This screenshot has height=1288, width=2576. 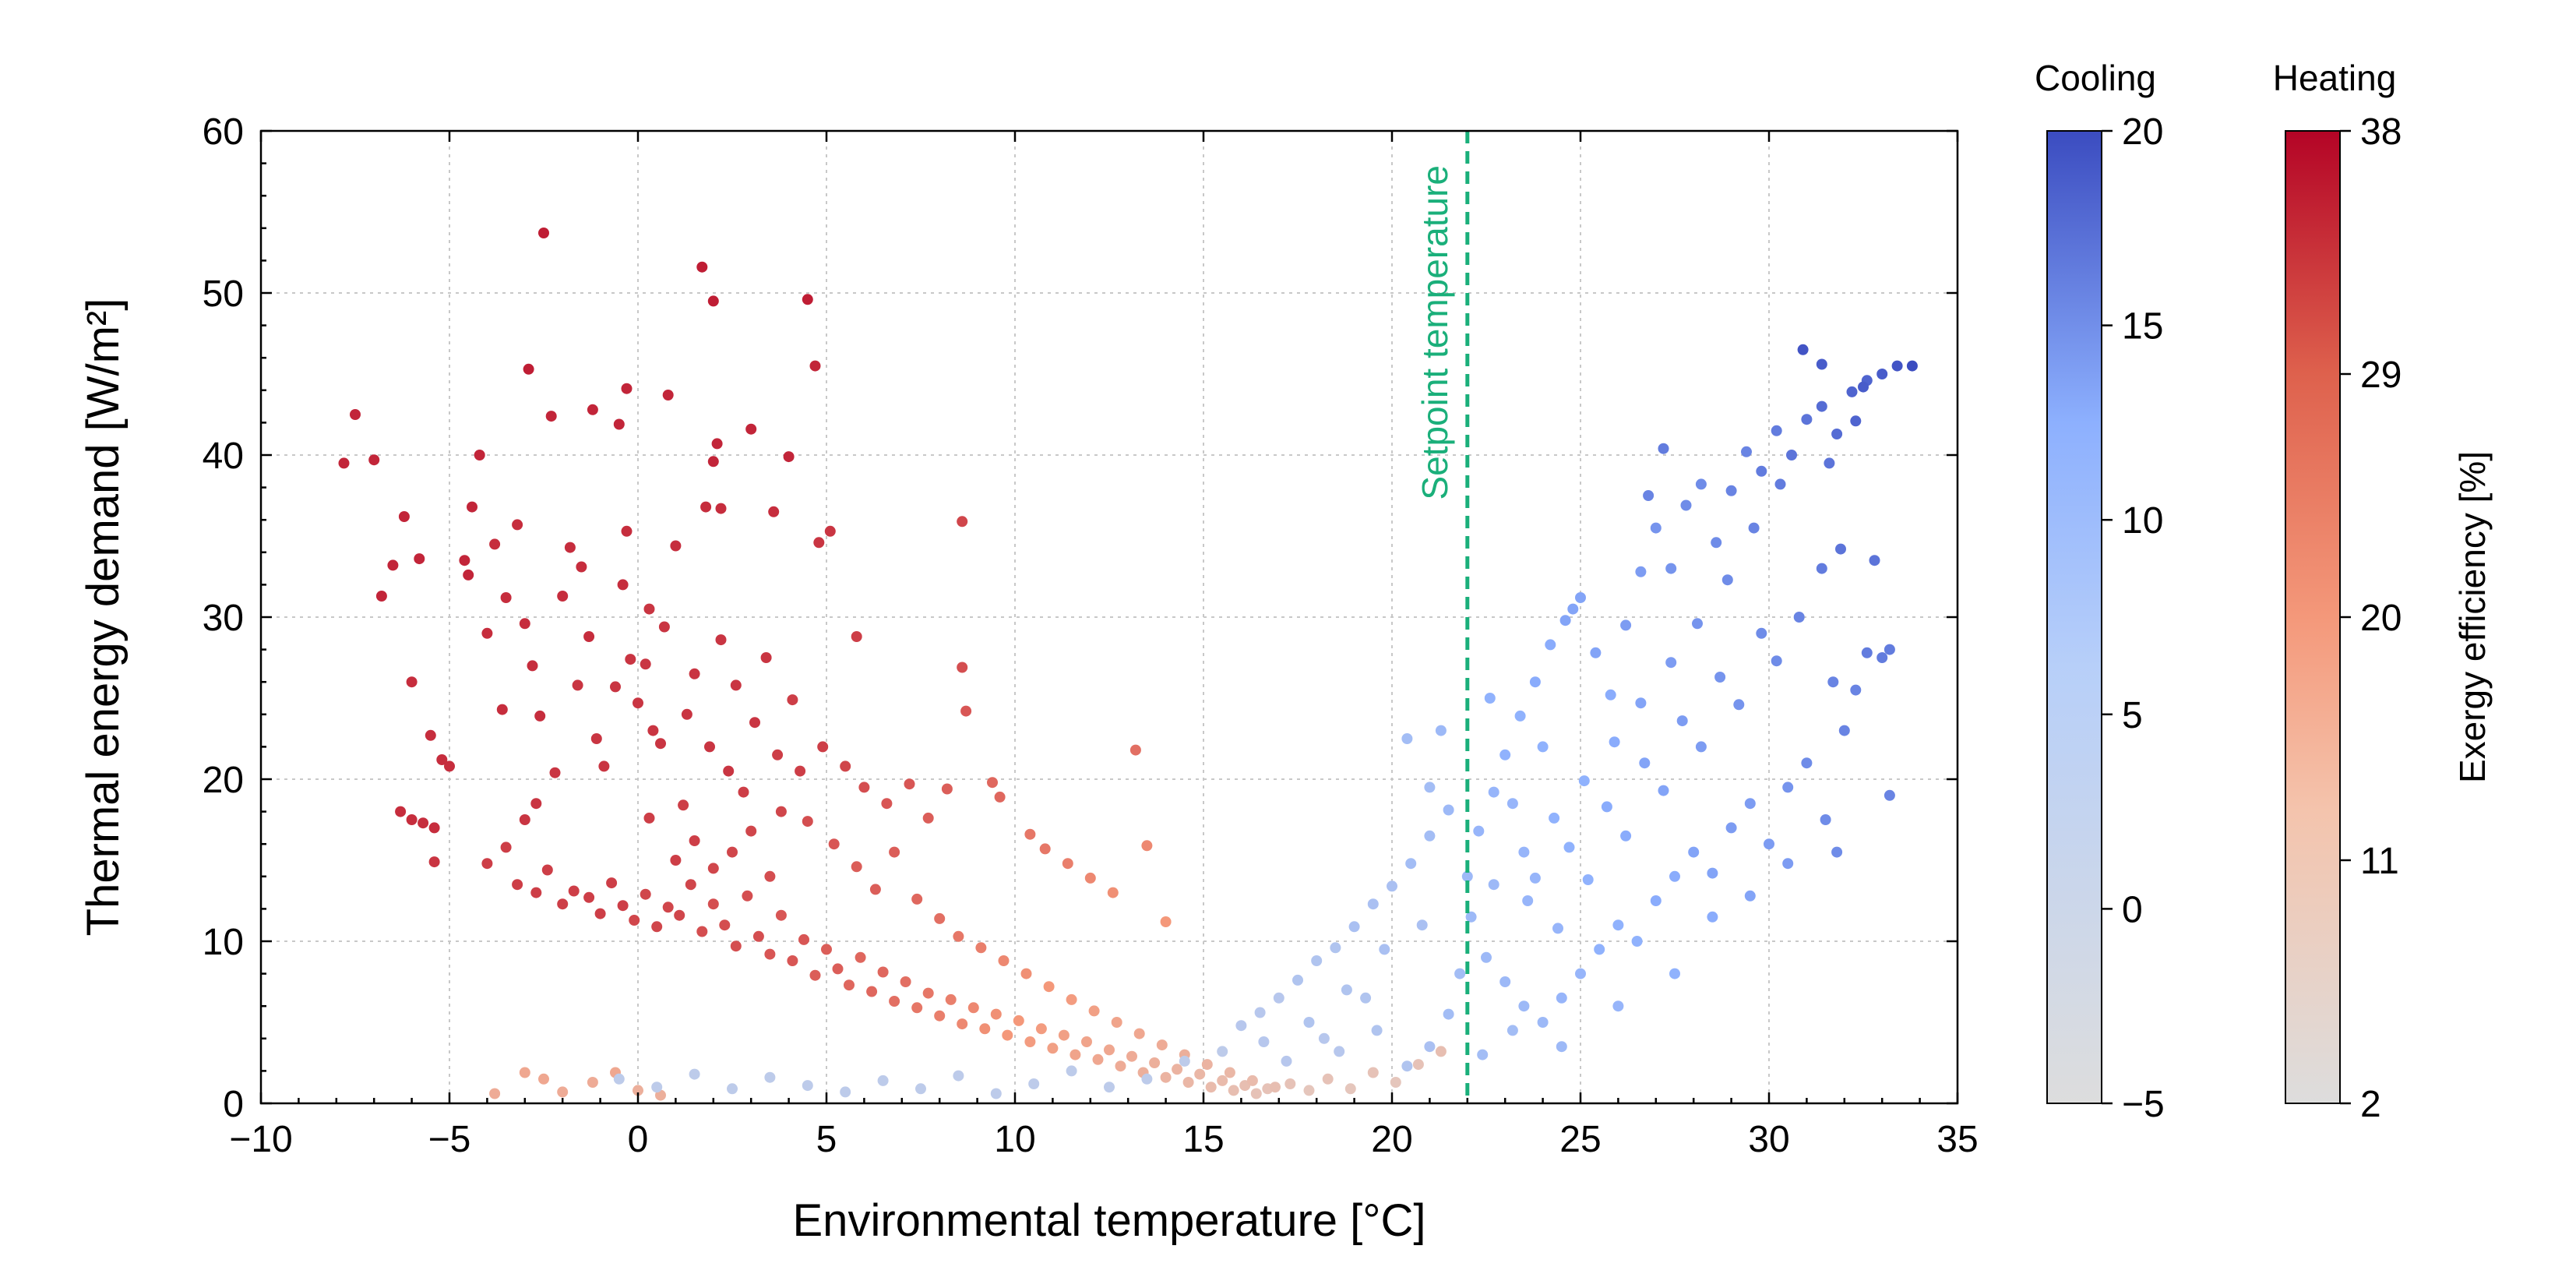 I want to click on setpoint-label: Setpoint temperature, so click(x=1435, y=332).